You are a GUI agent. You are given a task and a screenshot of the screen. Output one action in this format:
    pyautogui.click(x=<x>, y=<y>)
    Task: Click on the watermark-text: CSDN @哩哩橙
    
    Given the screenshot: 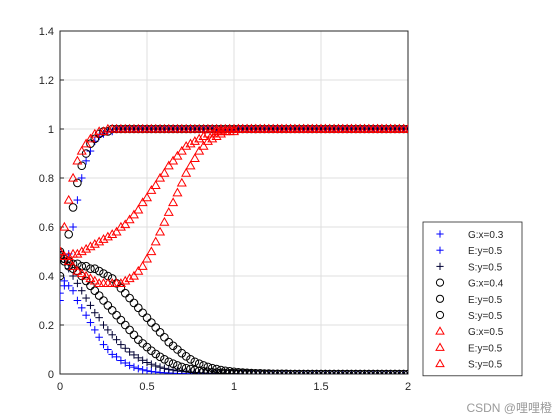 What is the action you would take?
    pyautogui.click(x=509, y=408)
    